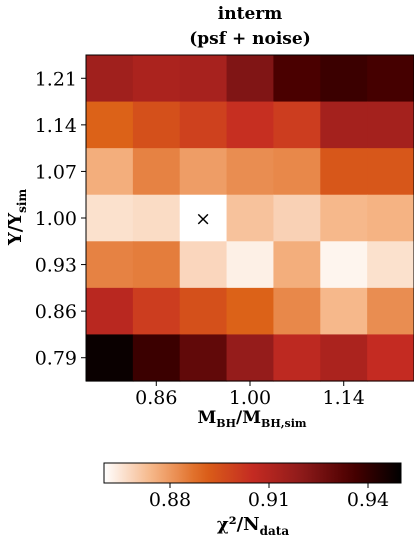 This screenshot has height=541, width=414. What do you see at coordinates (226, 423) in the screenshot?
I see `x-axis-label-num-sub: BH` at bounding box center [226, 423].